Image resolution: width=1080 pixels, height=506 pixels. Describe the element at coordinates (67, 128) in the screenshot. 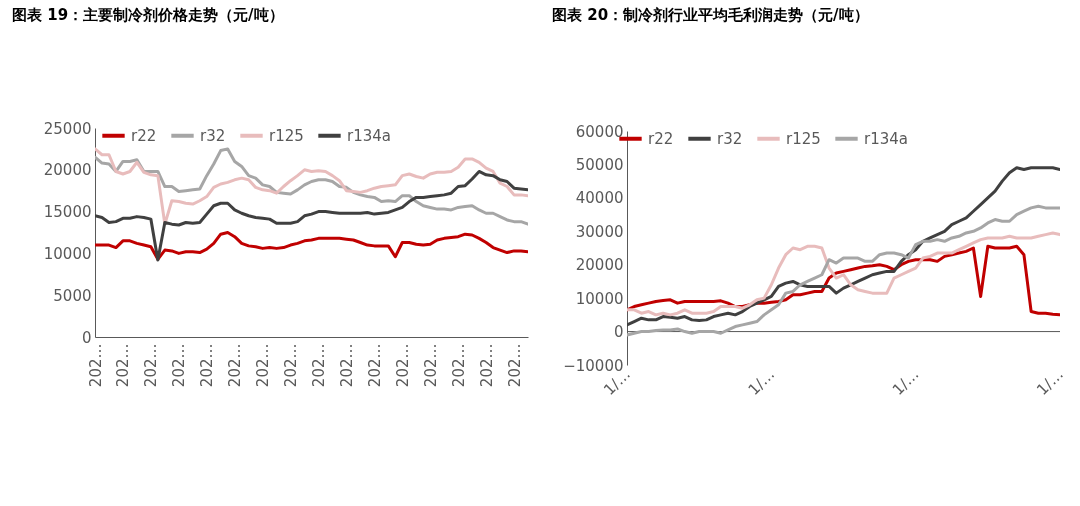

I see `y-tick-label: 25000` at that location.